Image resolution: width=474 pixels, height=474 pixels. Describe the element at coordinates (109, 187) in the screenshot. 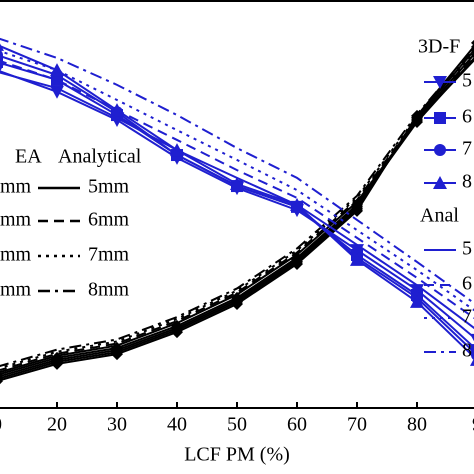

I see `legend-label: 5mm` at that location.